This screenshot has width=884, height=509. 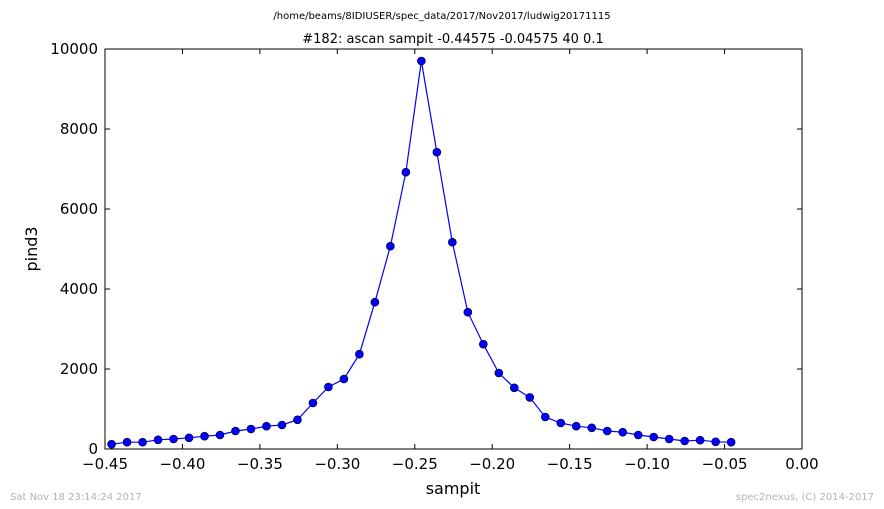 I want to click on y-tick-label: 4000, so click(x=79, y=289).